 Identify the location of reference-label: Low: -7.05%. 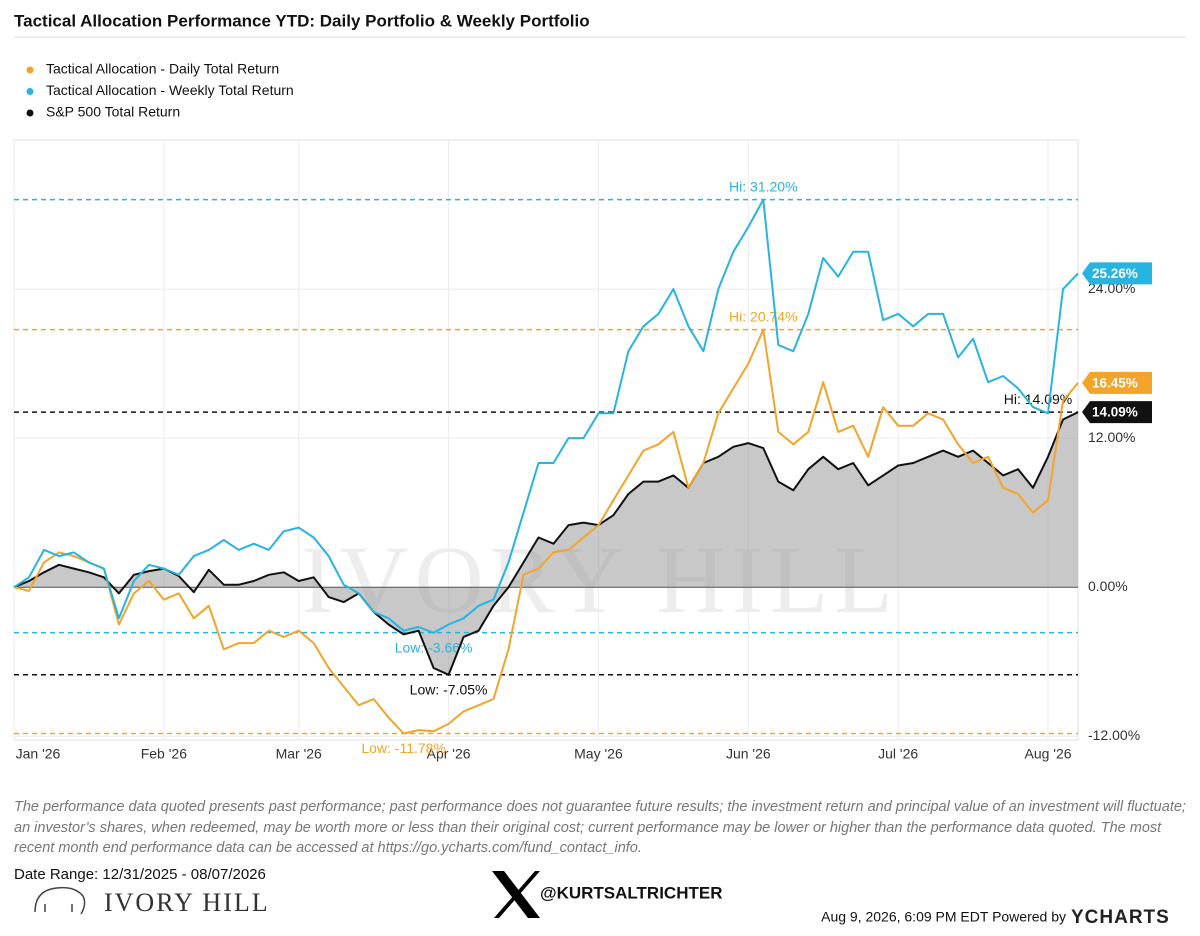
(449, 689).